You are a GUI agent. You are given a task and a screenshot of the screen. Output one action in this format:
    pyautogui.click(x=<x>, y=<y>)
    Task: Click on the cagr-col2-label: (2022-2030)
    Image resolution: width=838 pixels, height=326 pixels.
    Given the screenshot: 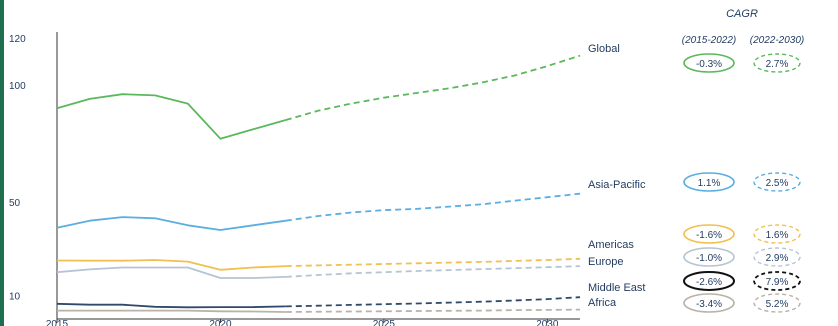 What is the action you would take?
    pyautogui.click(x=777, y=40)
    